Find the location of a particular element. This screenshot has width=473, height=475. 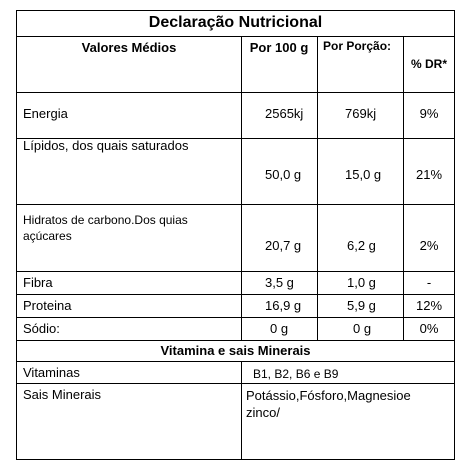

row-per100-hidratos: 20,7 g is located at coordinates (283, 245).